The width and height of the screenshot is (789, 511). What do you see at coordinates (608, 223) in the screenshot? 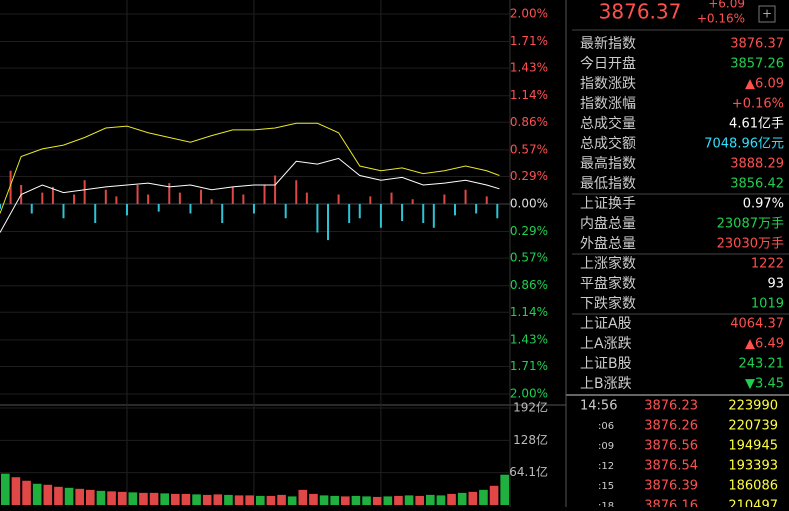
I see `quote-label: 内盘总量` at bounding box center [608, 223].